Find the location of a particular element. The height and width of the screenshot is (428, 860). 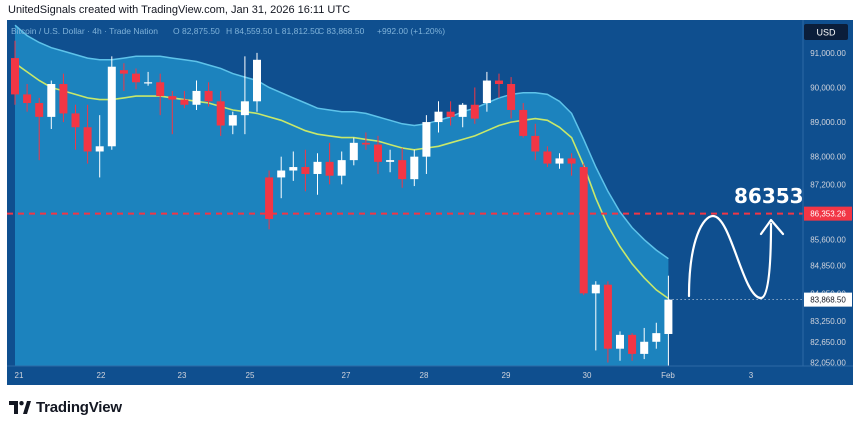

time-axis-strip is located at coordinates (430, 375).